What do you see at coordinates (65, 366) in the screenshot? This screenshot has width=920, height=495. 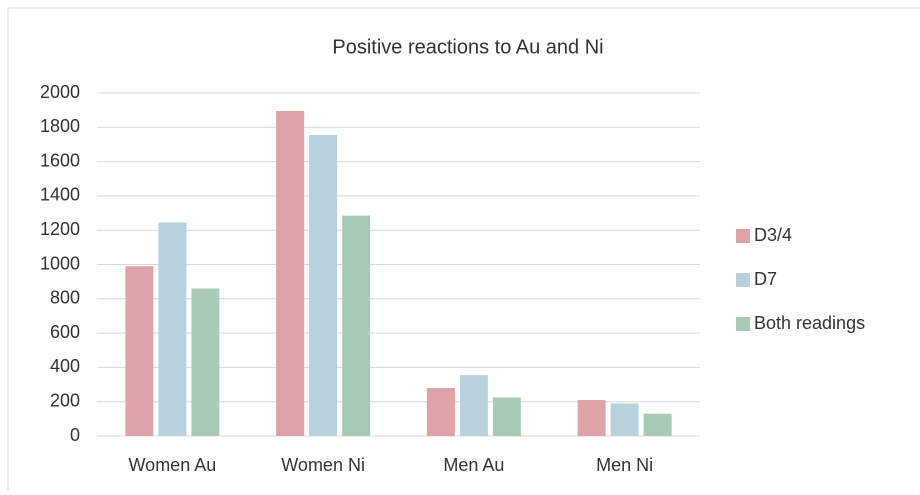 I see `y-tick-label: 400` at bounding box center [65, 366].